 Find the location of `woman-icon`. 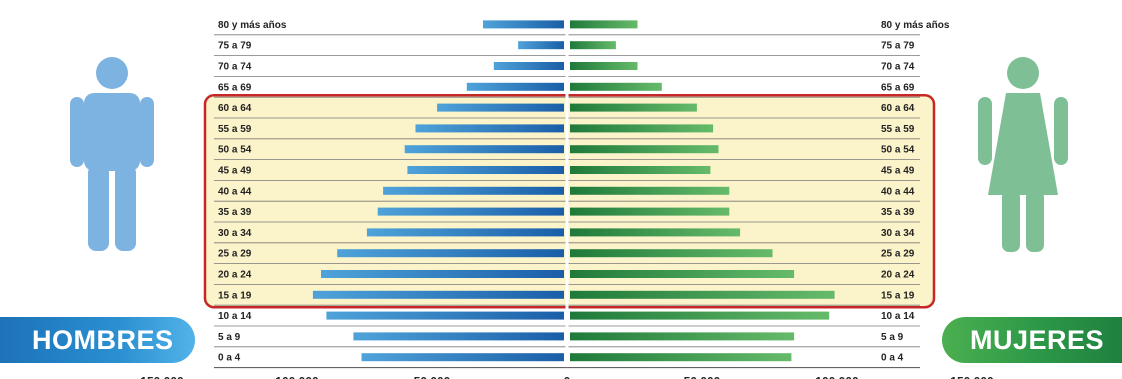

woman-icon is located at coordinates (1023, 154).